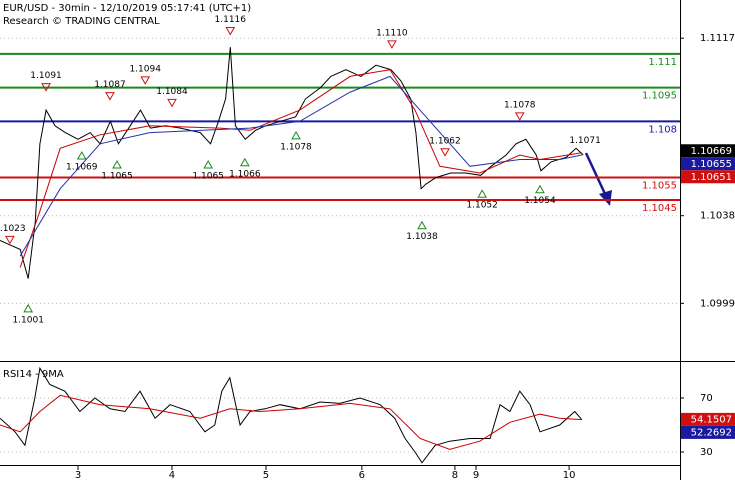 The width and height of the screenshot is (735, 480). I want to click on level-label: 1.111, so click(662, 62).